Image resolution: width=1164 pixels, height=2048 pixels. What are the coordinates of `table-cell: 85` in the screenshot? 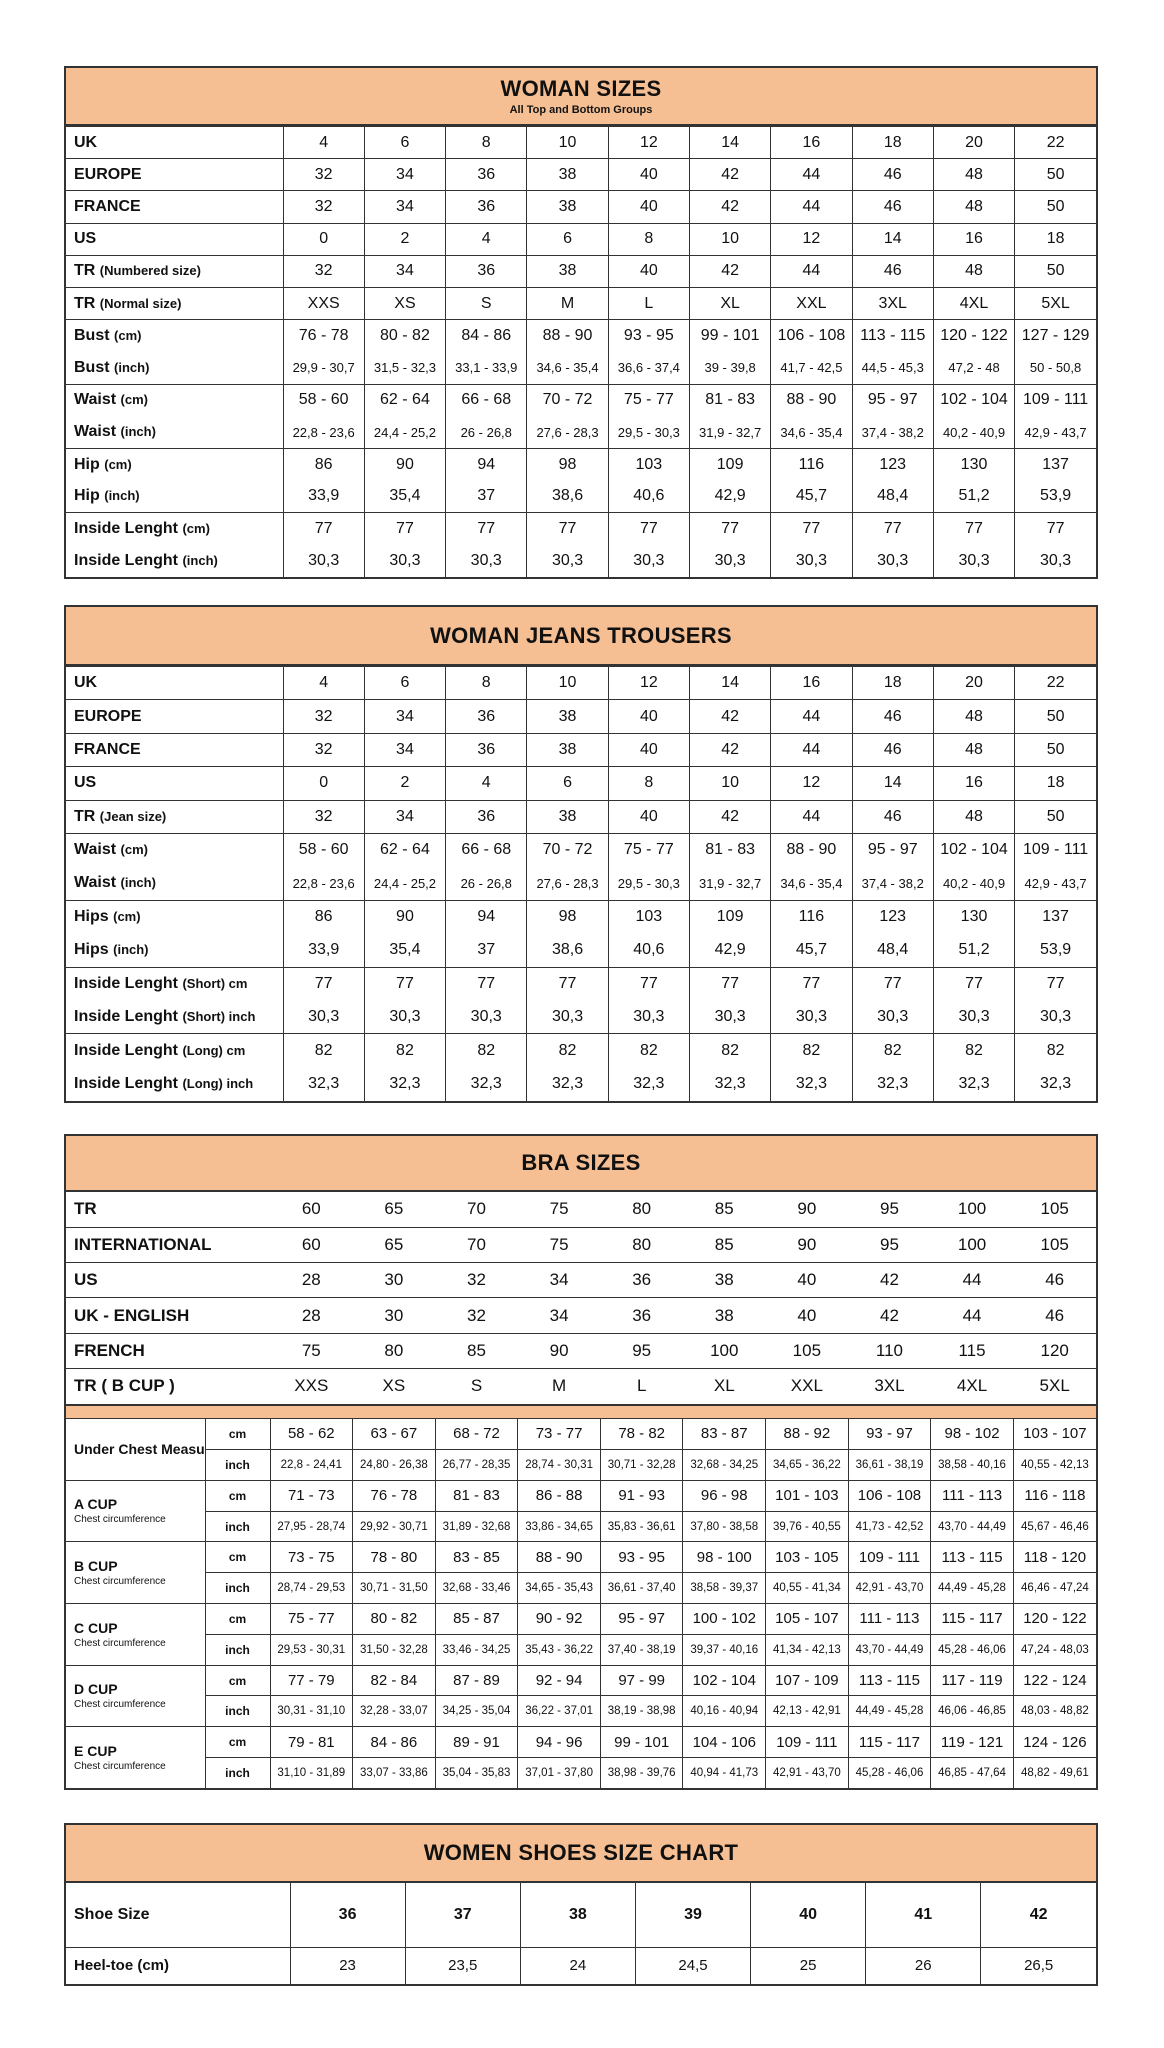 It's located at (724, 1209).